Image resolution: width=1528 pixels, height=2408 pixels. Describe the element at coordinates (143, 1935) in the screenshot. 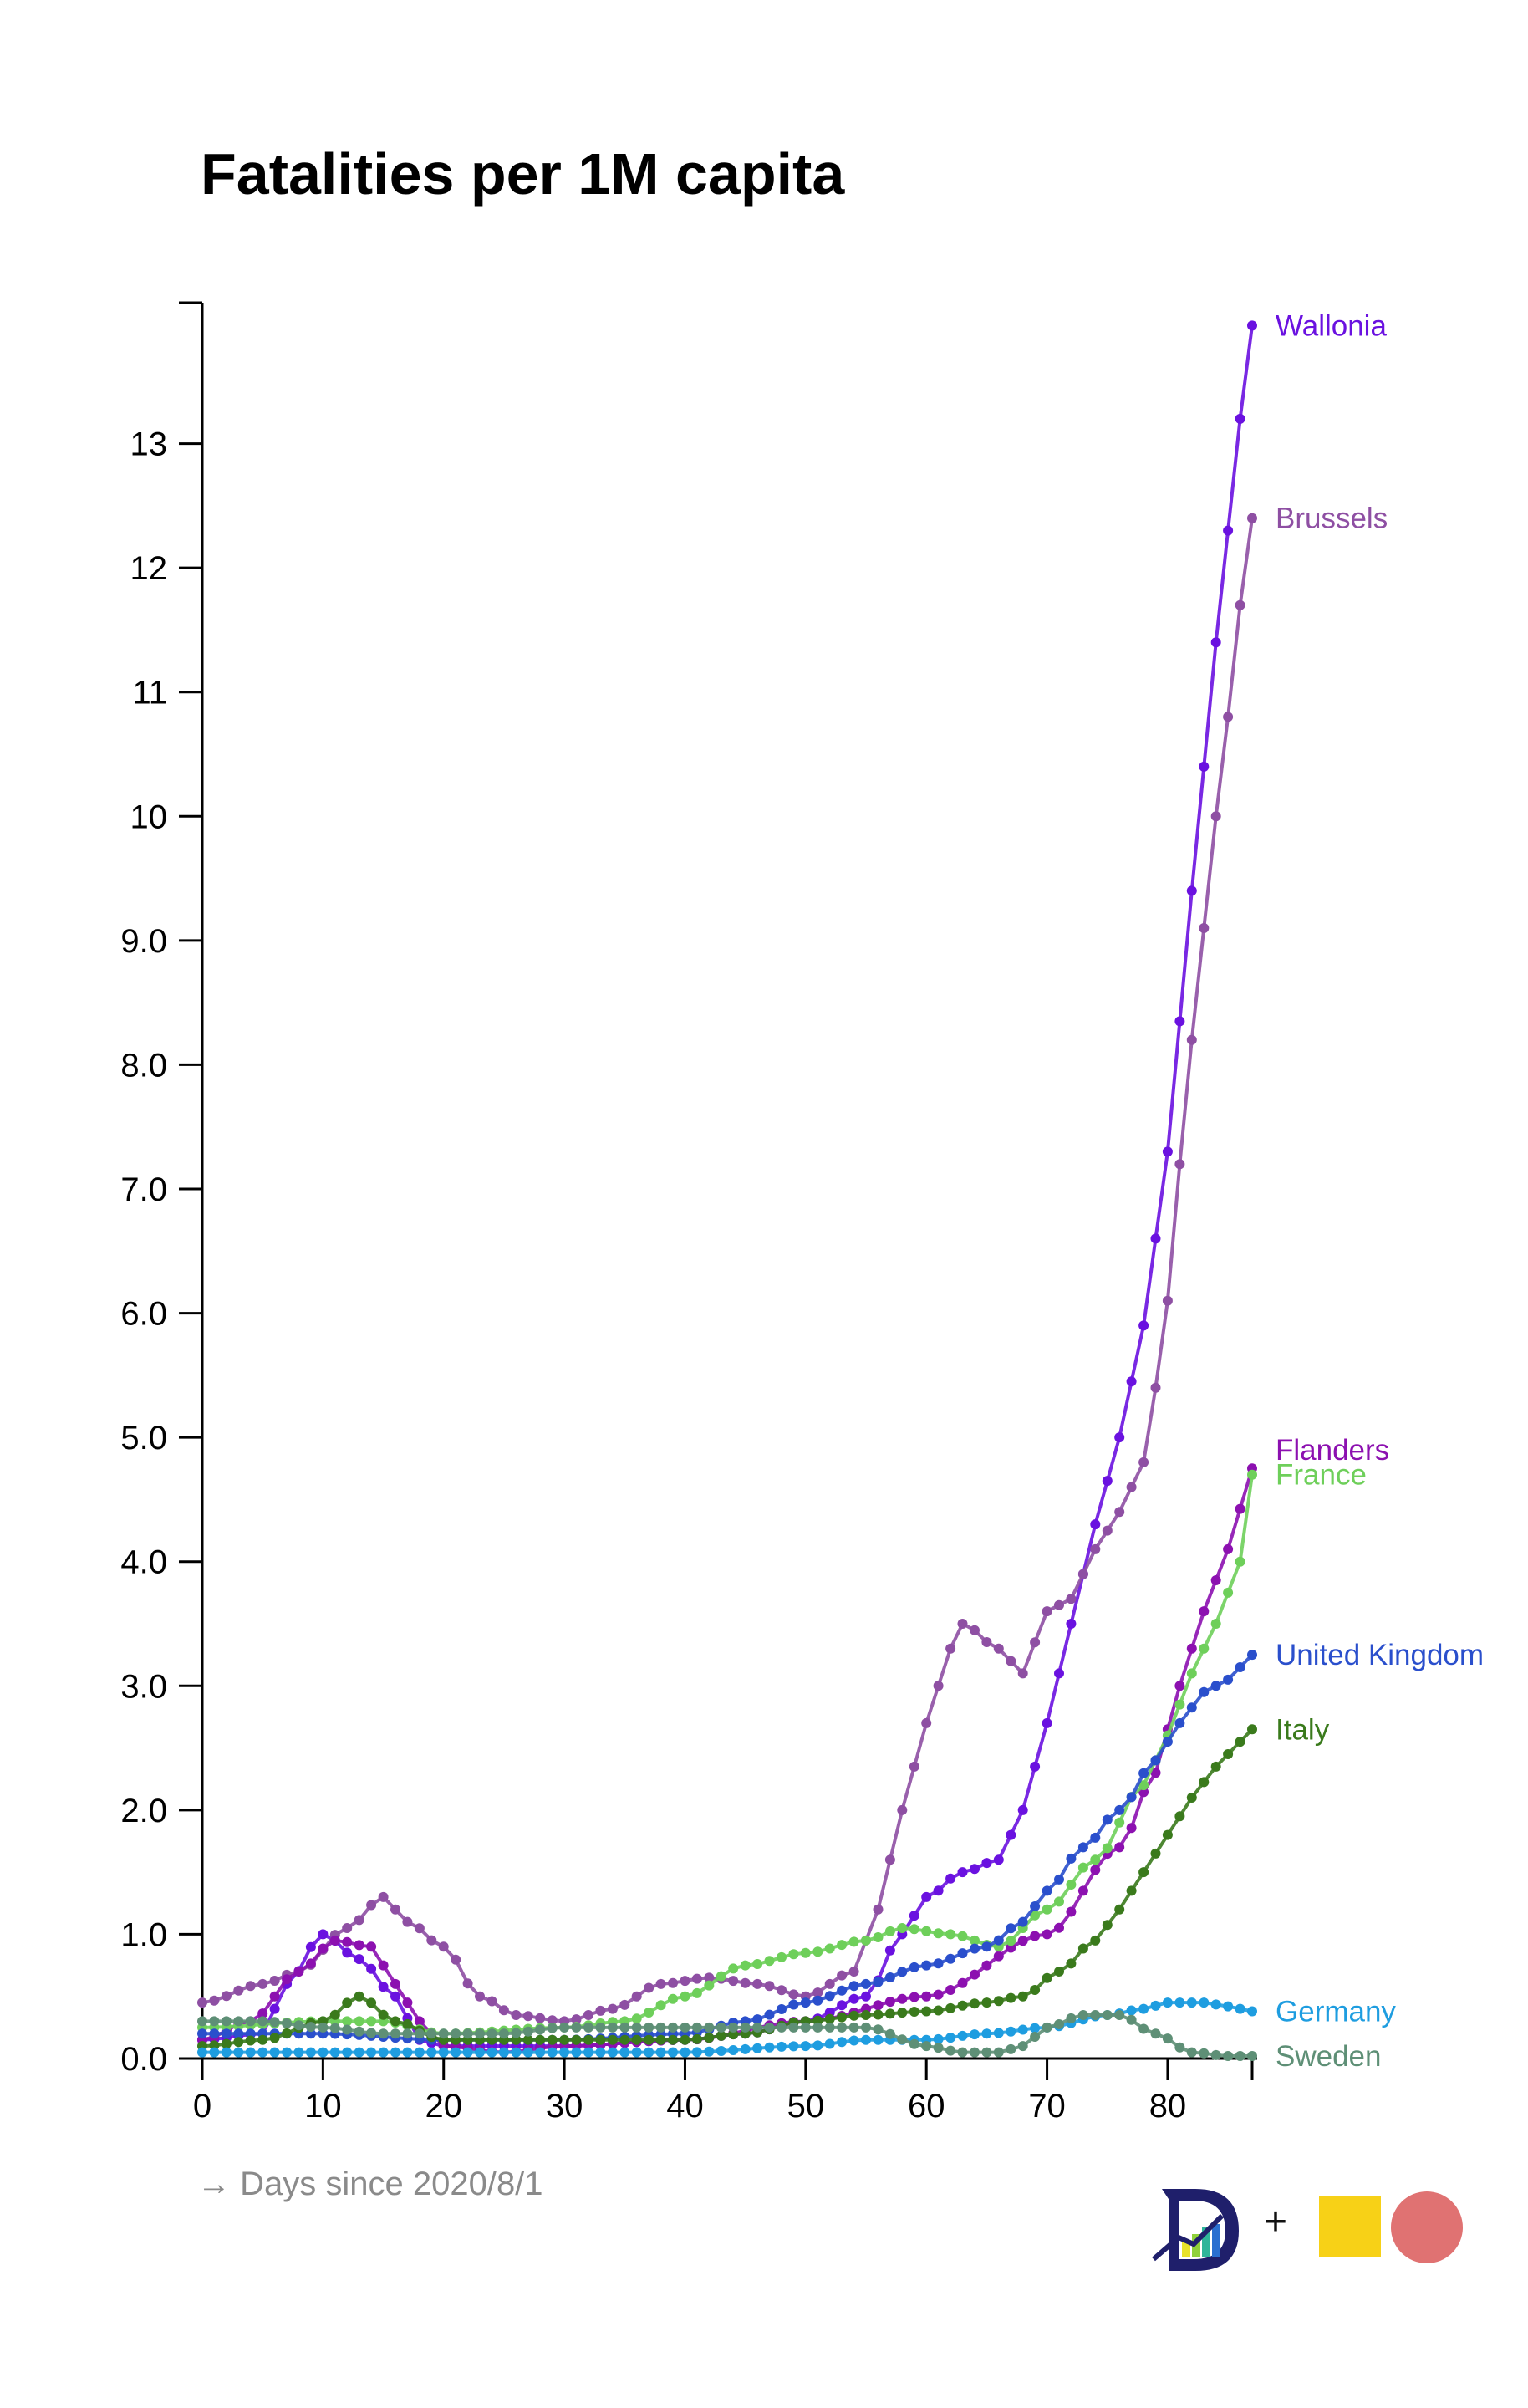

I see `y-tick-label: 1.0` at that location.